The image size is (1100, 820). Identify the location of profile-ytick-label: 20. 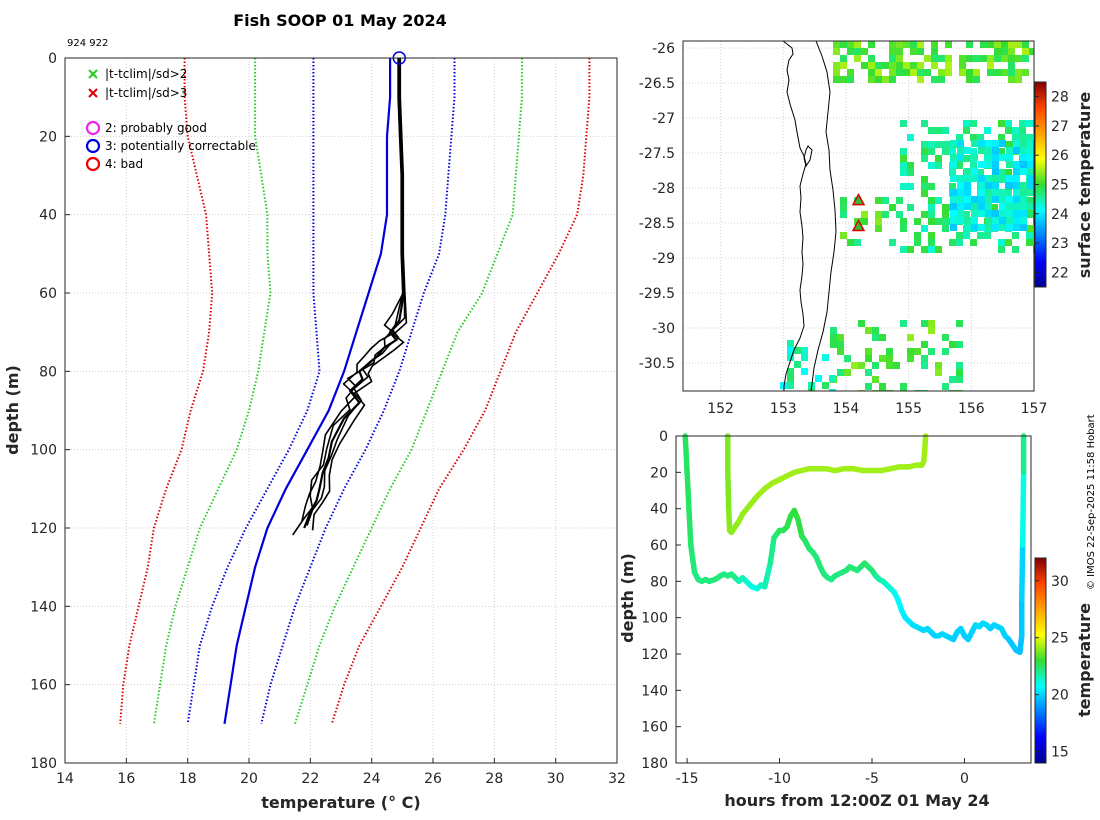
(48, 137).